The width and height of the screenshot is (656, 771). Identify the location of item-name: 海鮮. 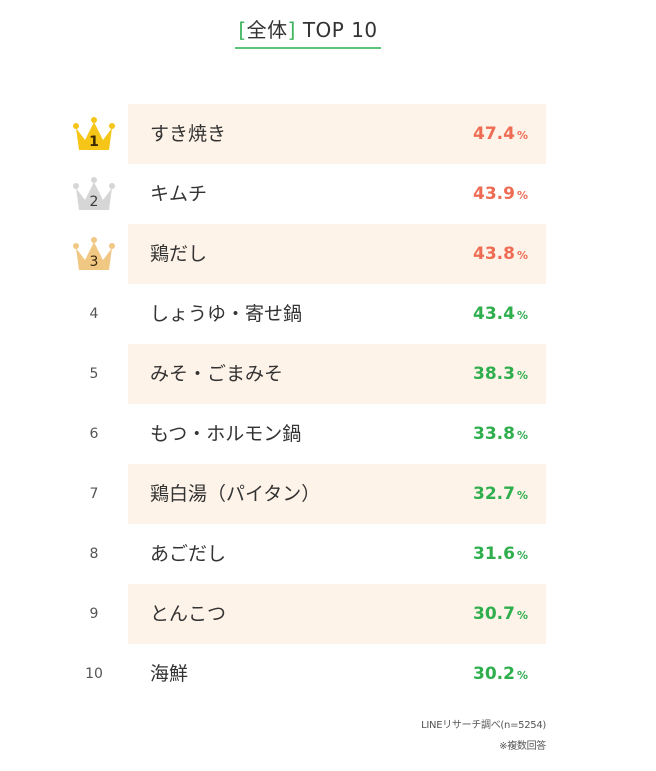
(169, 674).